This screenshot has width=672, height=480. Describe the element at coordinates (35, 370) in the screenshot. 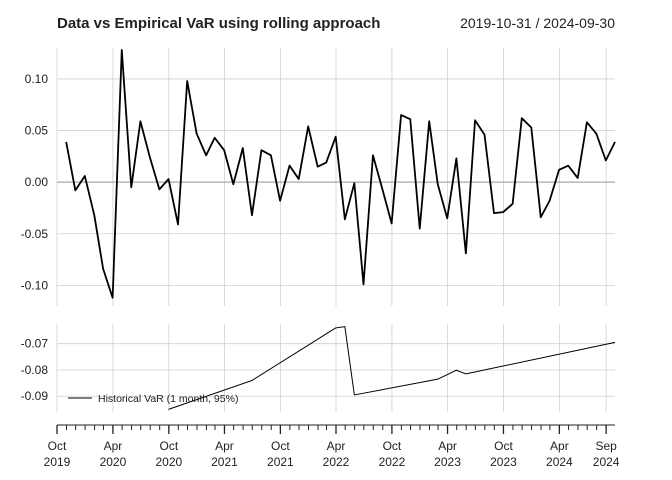

I see `bottom-ytick-label: -0.08` at that location.